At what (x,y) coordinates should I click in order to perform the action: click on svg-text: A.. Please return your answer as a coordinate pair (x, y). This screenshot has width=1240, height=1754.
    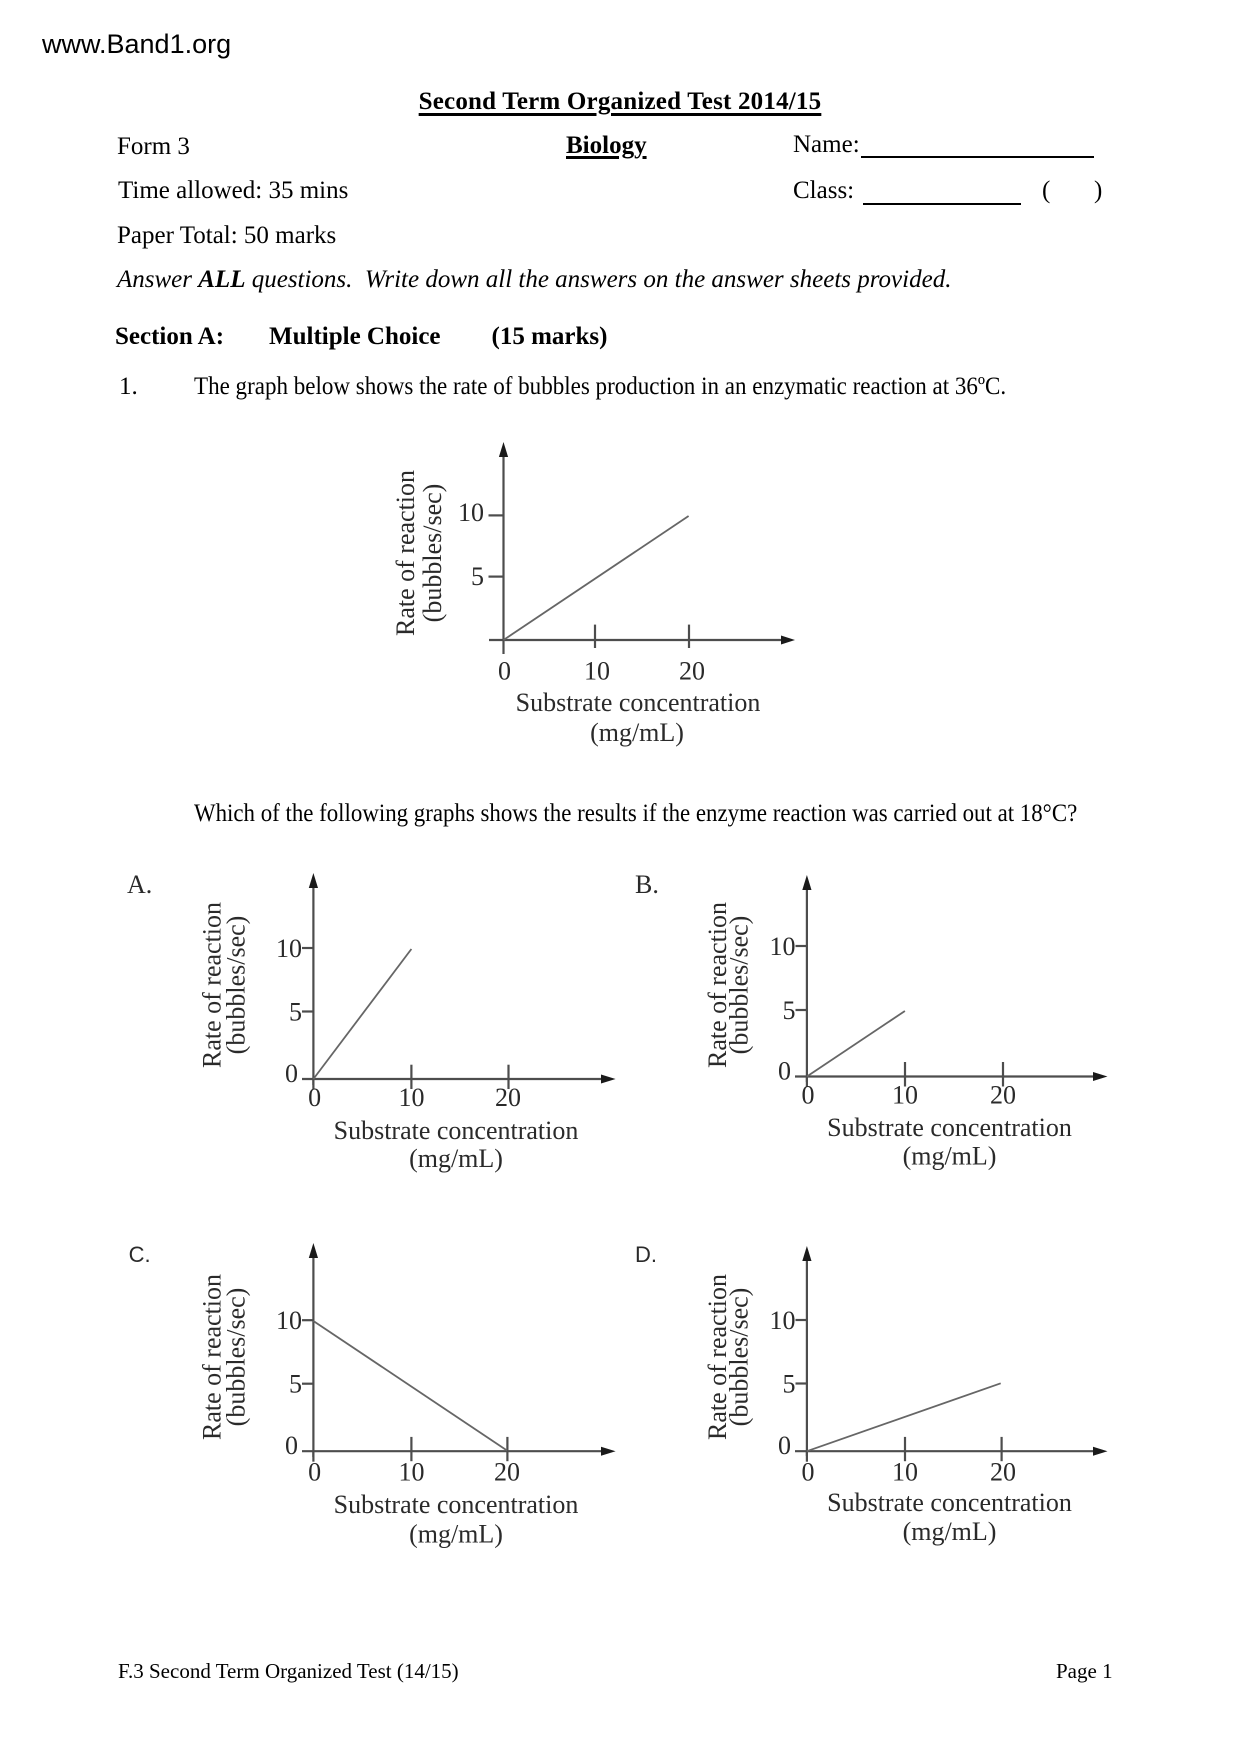
    Looking at the image, I should click on (139, 884).